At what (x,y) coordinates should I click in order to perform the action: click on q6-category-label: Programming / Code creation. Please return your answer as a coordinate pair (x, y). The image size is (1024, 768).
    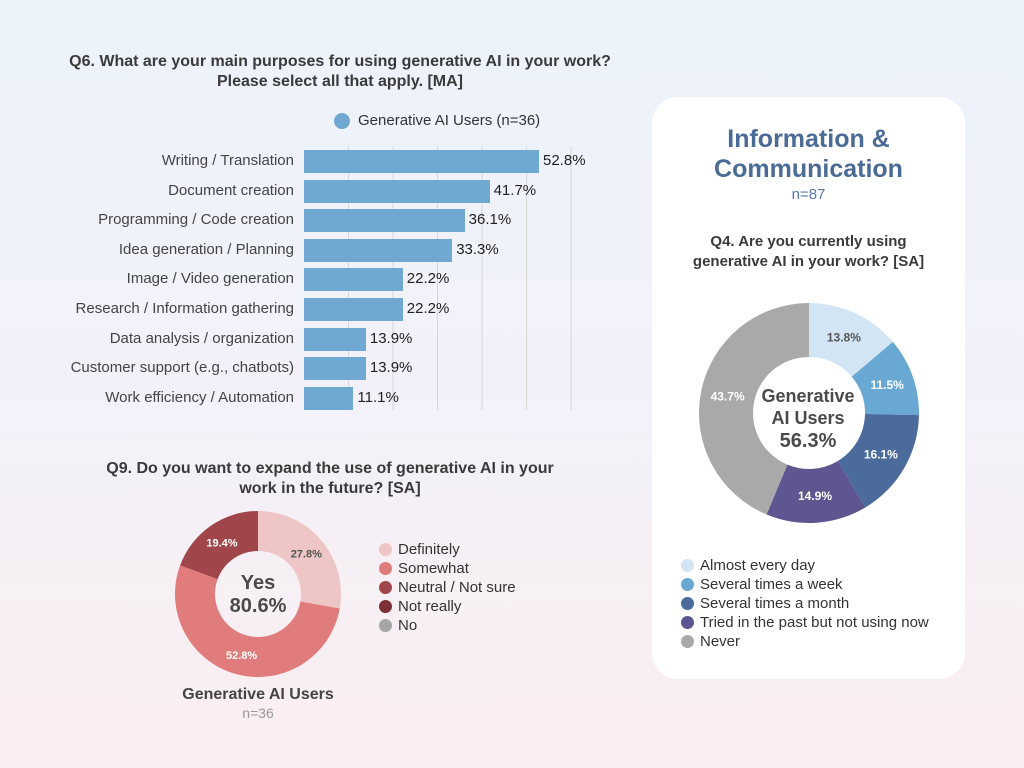
    Looking at the image, I should click on (196, 220).